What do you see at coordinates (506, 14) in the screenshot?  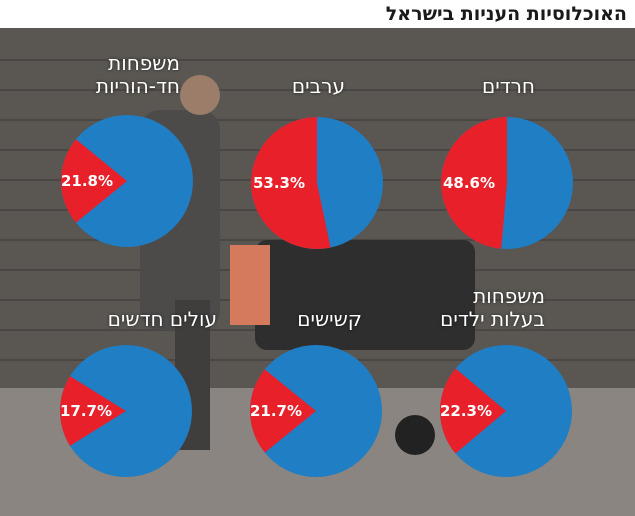 I see `page-title: האוכלוסיות העניות בישראל` at bounding box center [506, 14].